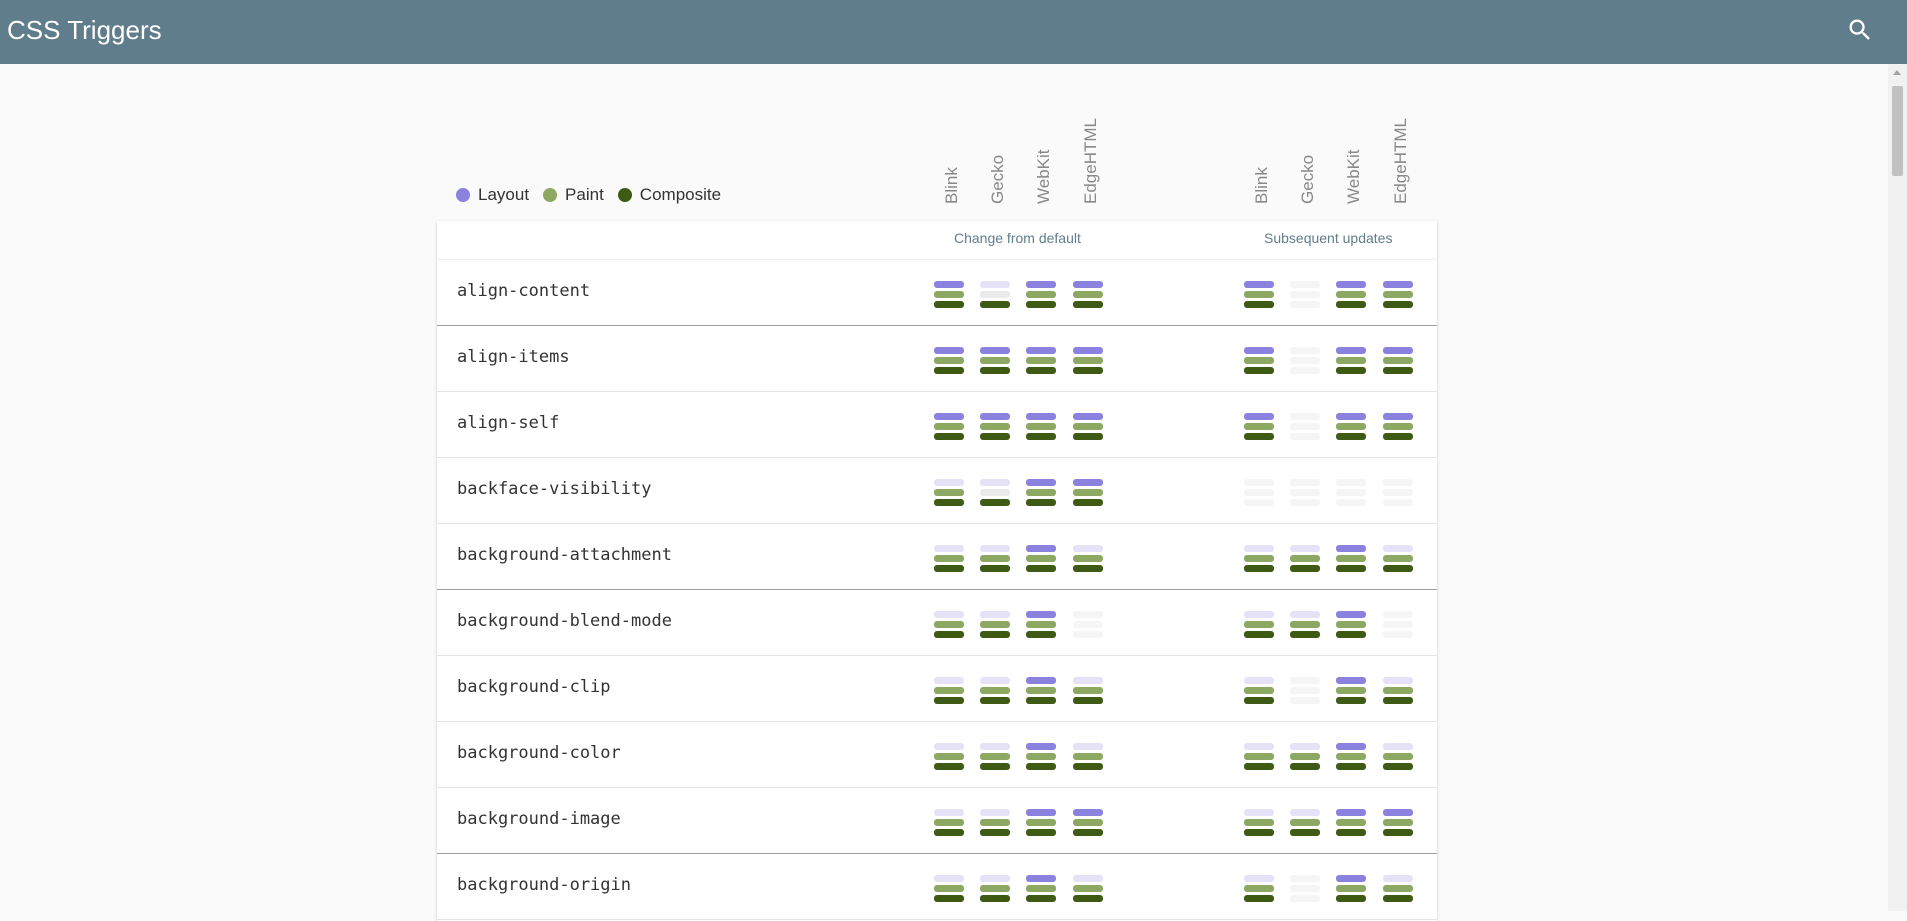  I want to click on engine-header-blink: Blink, so click(1261, 185).